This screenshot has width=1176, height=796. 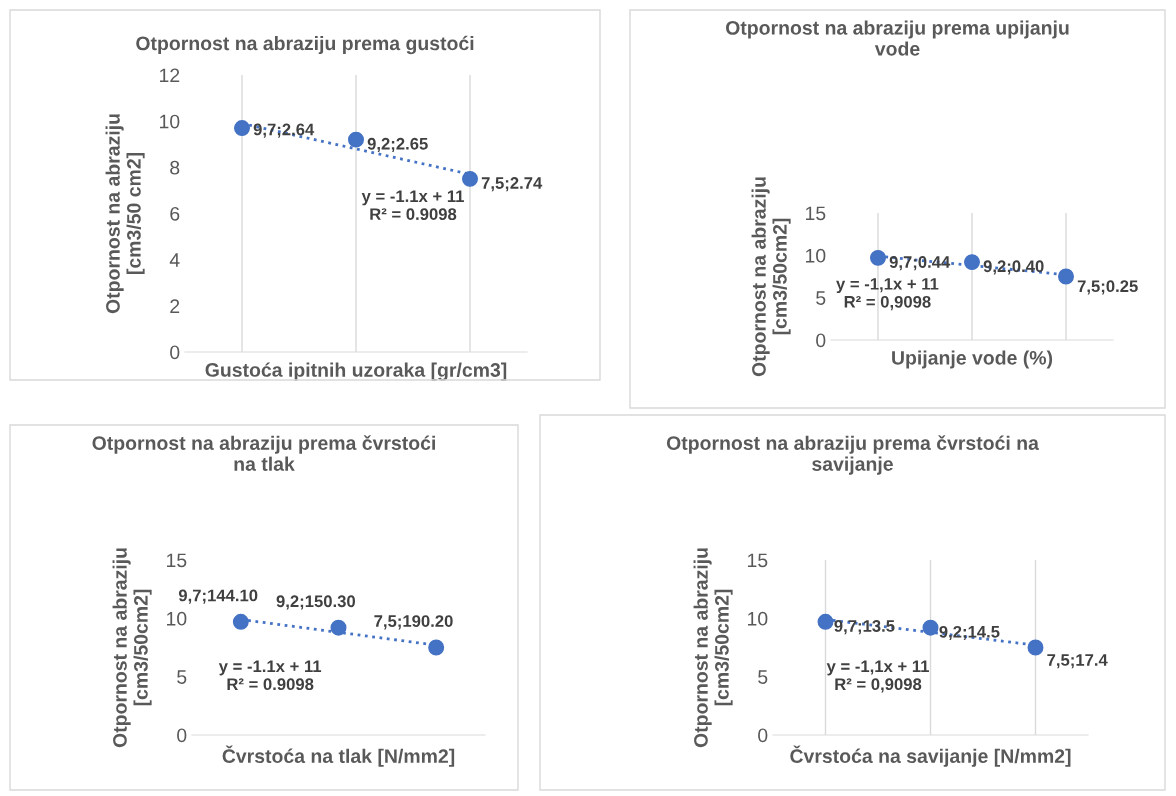 I want to click on data-label: 9,7;144.10, so click(x=218, y=596).